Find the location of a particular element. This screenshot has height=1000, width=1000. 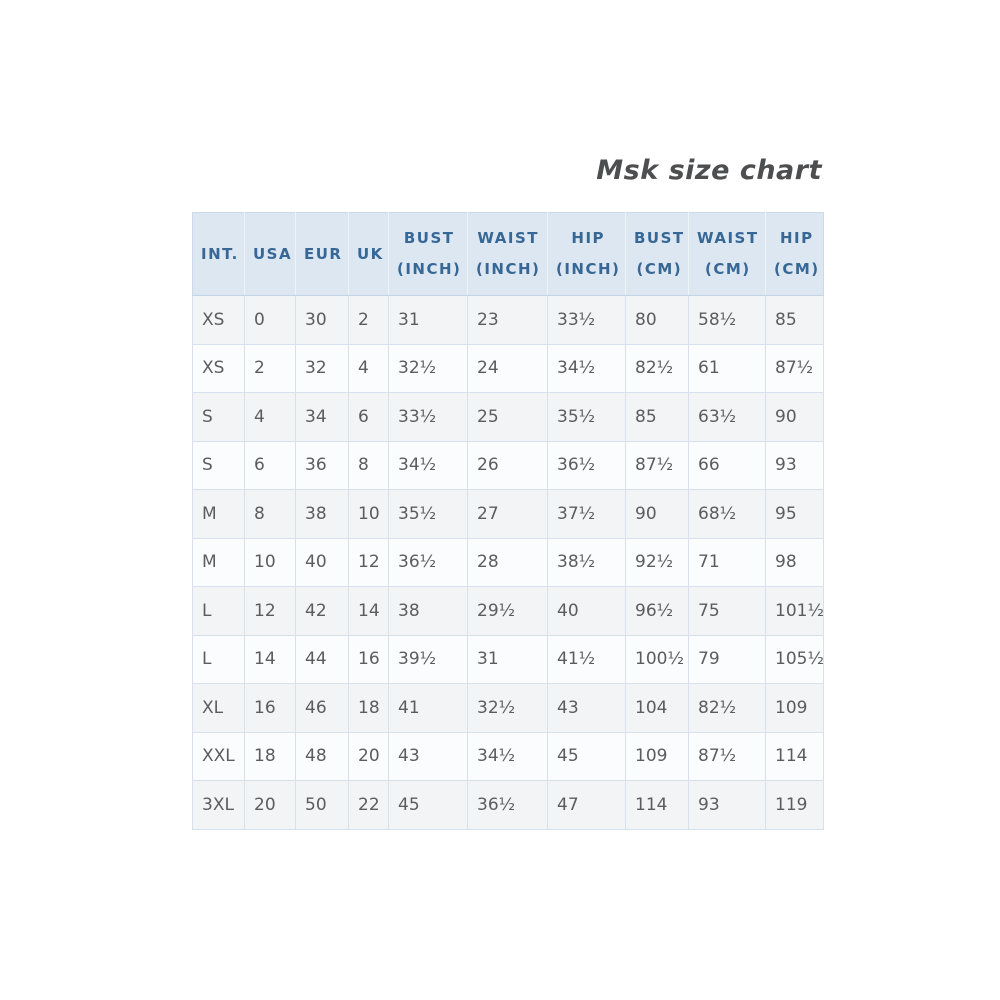

table-cell-bust-cm: 109 is located at coordinates (657, 756).